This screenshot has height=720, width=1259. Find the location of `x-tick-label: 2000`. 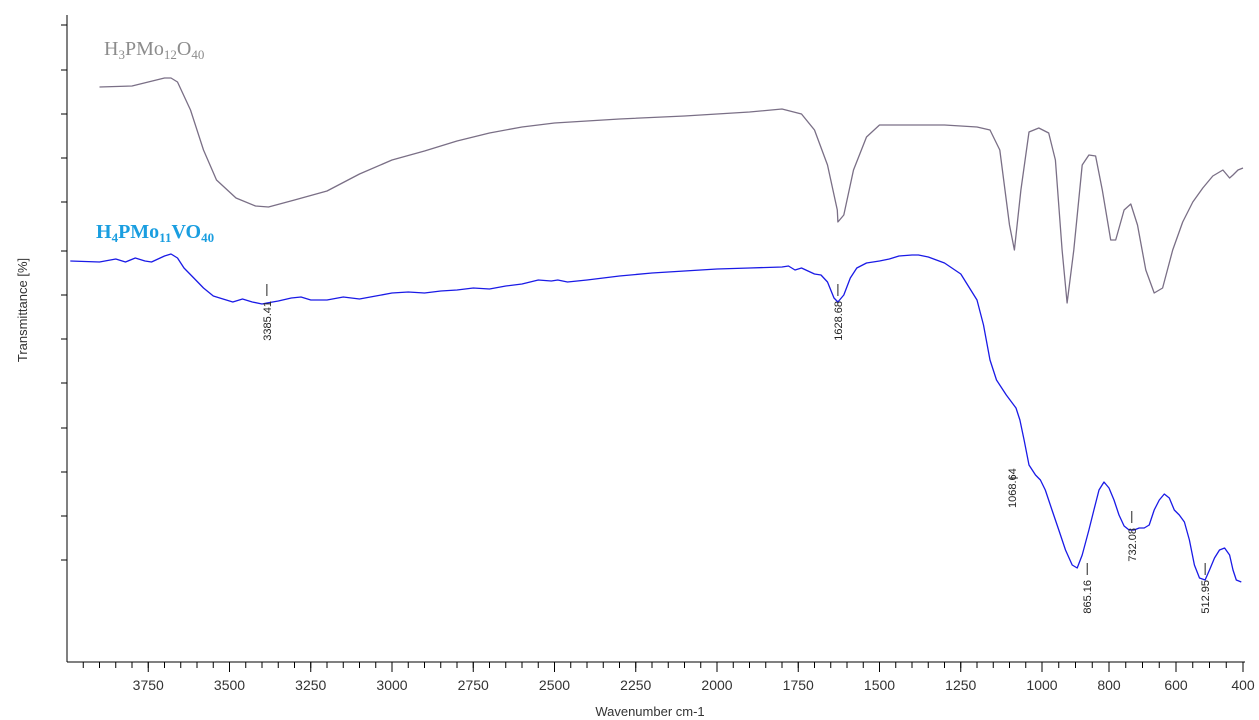

x-tick-label: 2000 is located at coordinates (716, 685).